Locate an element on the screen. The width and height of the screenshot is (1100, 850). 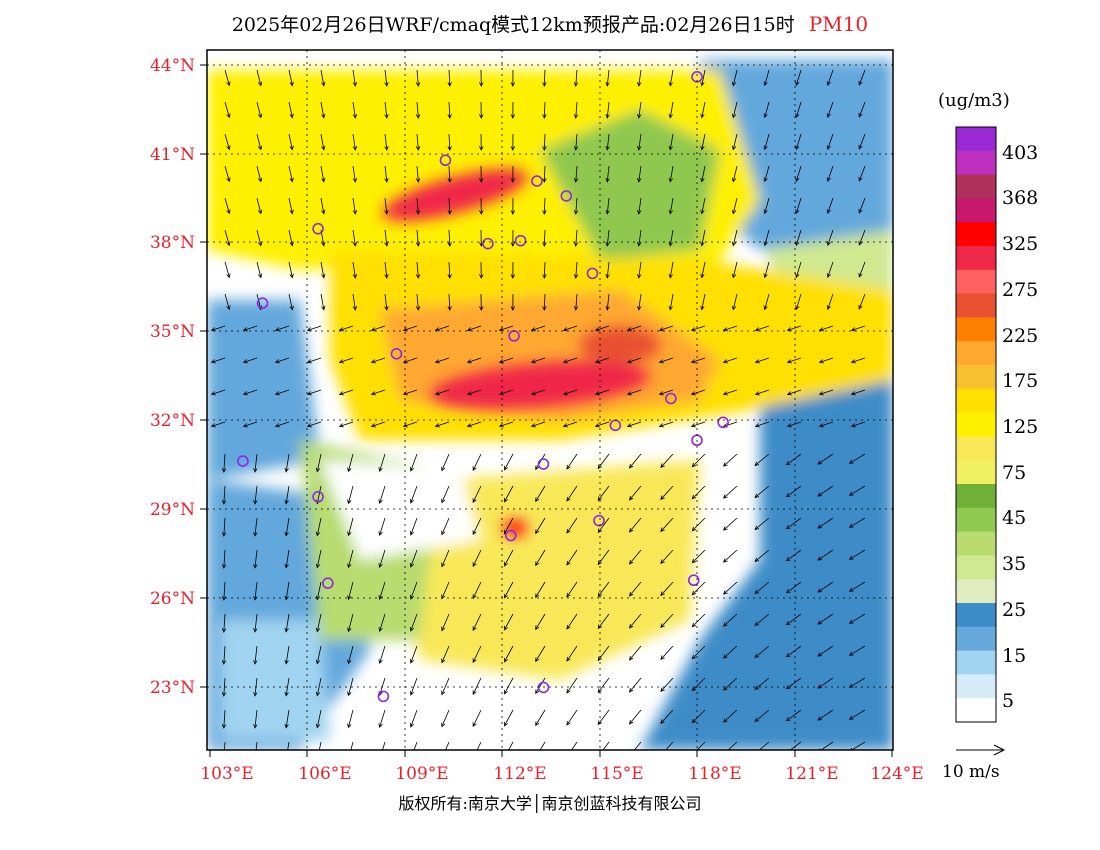
lat-label-35n: 35°N is located at coordinates (172, 332).